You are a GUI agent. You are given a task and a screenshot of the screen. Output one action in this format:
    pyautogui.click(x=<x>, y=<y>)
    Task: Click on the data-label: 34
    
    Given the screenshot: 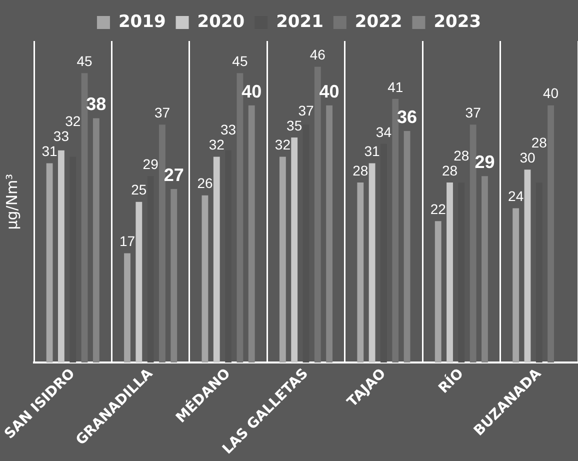 What is the action you would take?
    pyautogui.click(x=384, y=132)
    